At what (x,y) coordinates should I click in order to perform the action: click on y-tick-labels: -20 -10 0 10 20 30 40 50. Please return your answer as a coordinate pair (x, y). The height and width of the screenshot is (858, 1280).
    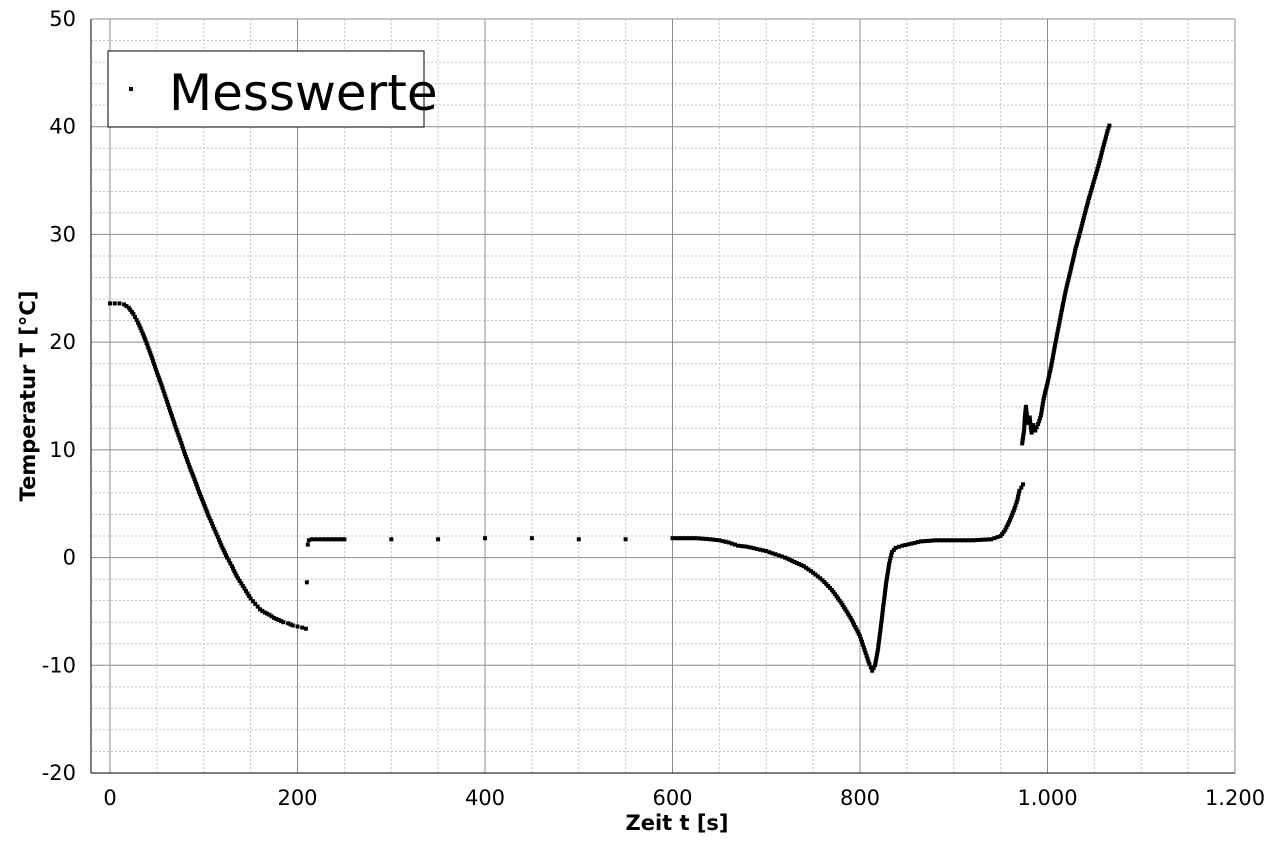
    Looking at the image, I should click on (59, 396).